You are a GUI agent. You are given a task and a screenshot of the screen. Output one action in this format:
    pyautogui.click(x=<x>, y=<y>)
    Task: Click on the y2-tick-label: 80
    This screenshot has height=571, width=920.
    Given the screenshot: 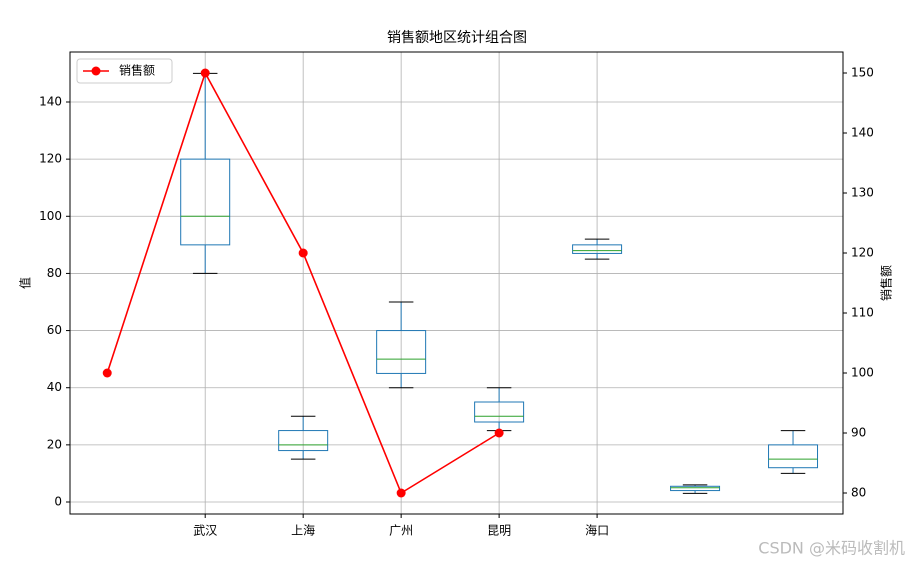 What is the action you would take?
    pyautogui.click(x=858, y=493)
    